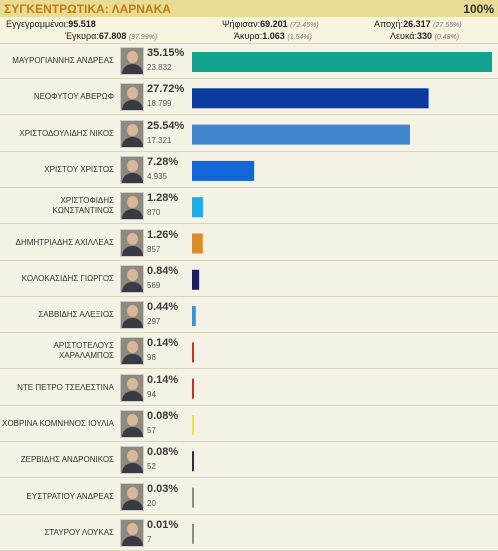  I want to click on registered-value: 95.518, so click(82, 24).